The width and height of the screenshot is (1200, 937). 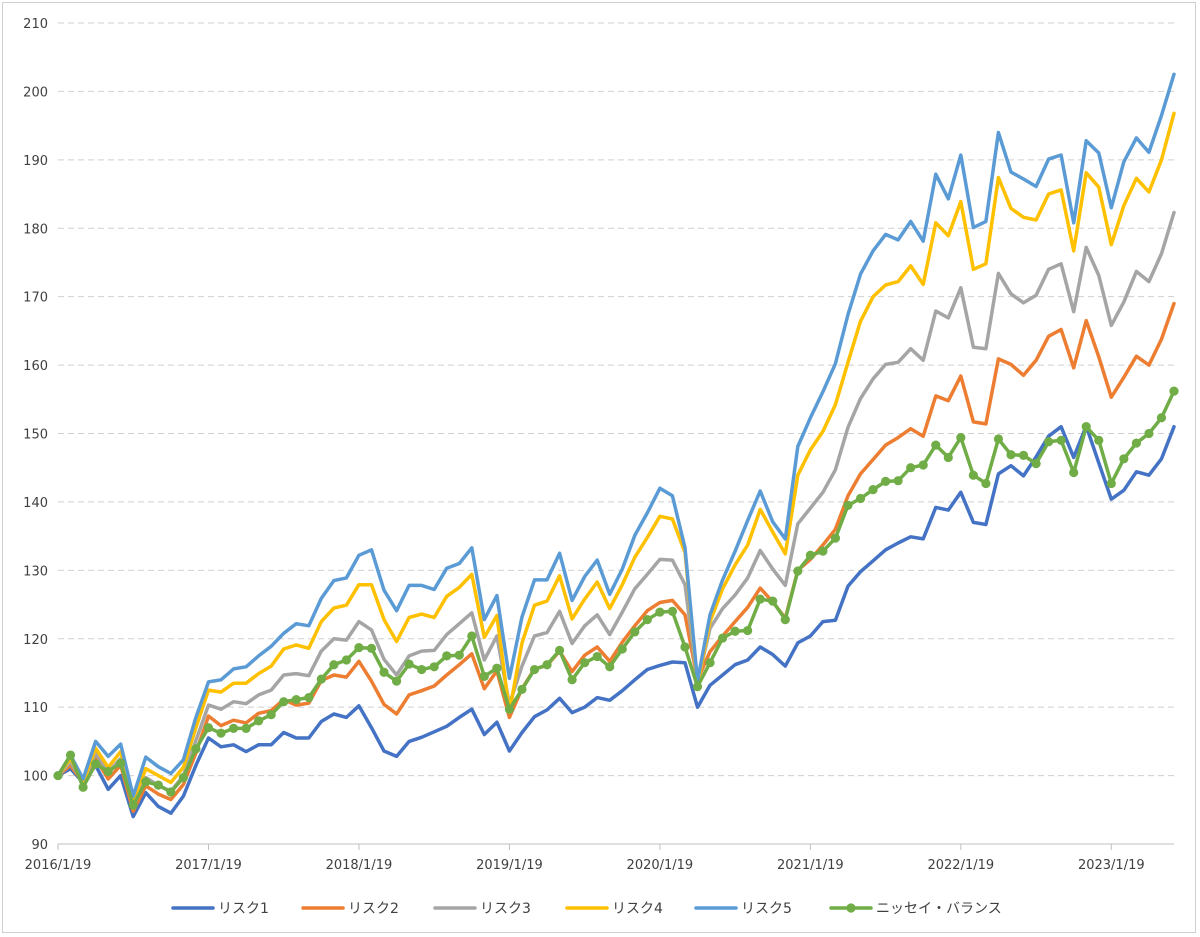 What do you see at coordinates (660, 865) in the screenshot?
I see `x-tick-label: 2020/1/19` at bounding box center [660, 865].